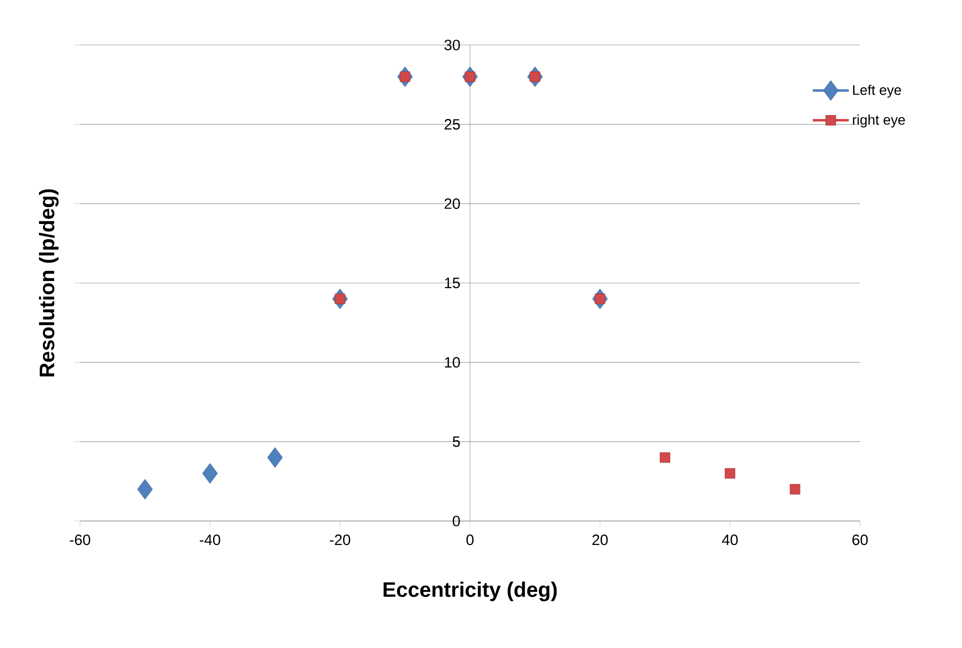 This screenshot has width=962, height=648. I want to click on legend-label: right eye, so click(878, 121).